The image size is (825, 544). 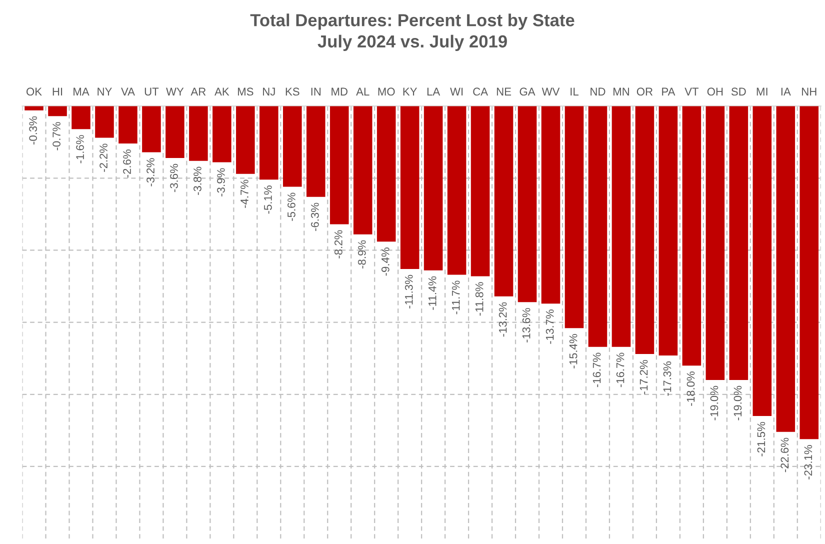 What do you see at coordinates (644, 92) in the screenshot?
I see `x-tick-label: OR` at bounding box center [644, 92].